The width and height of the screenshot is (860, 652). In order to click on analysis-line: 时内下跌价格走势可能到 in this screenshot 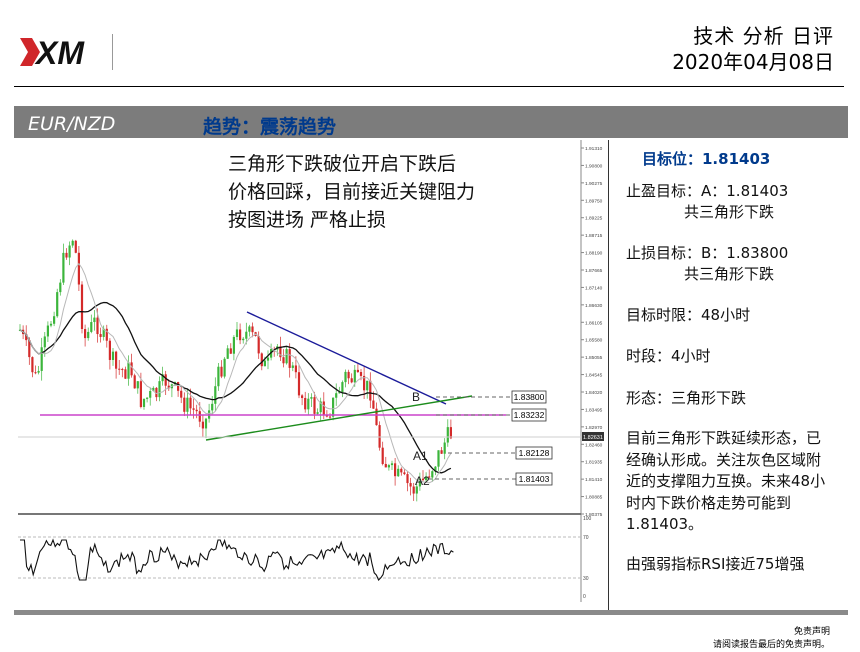, I will do `click(709, 502)`.